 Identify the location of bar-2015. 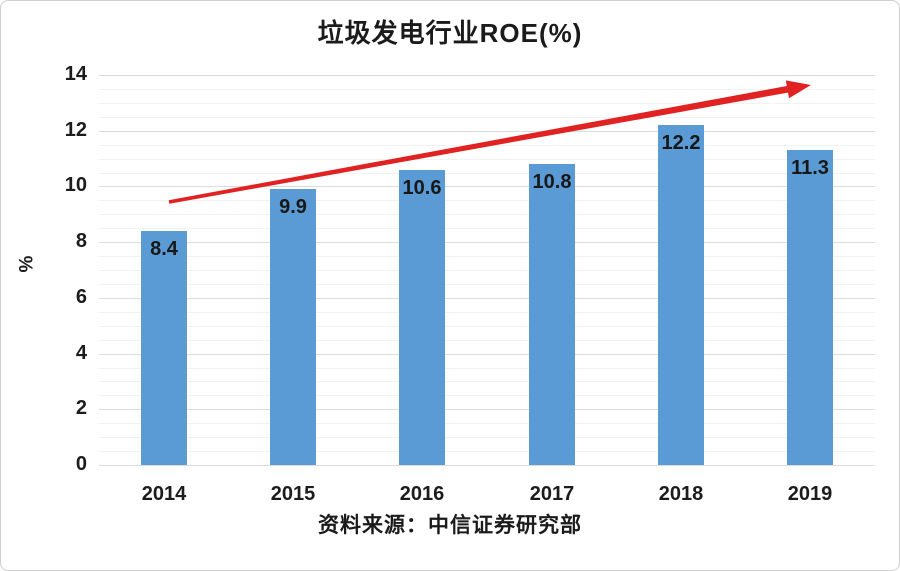
(293, 327).